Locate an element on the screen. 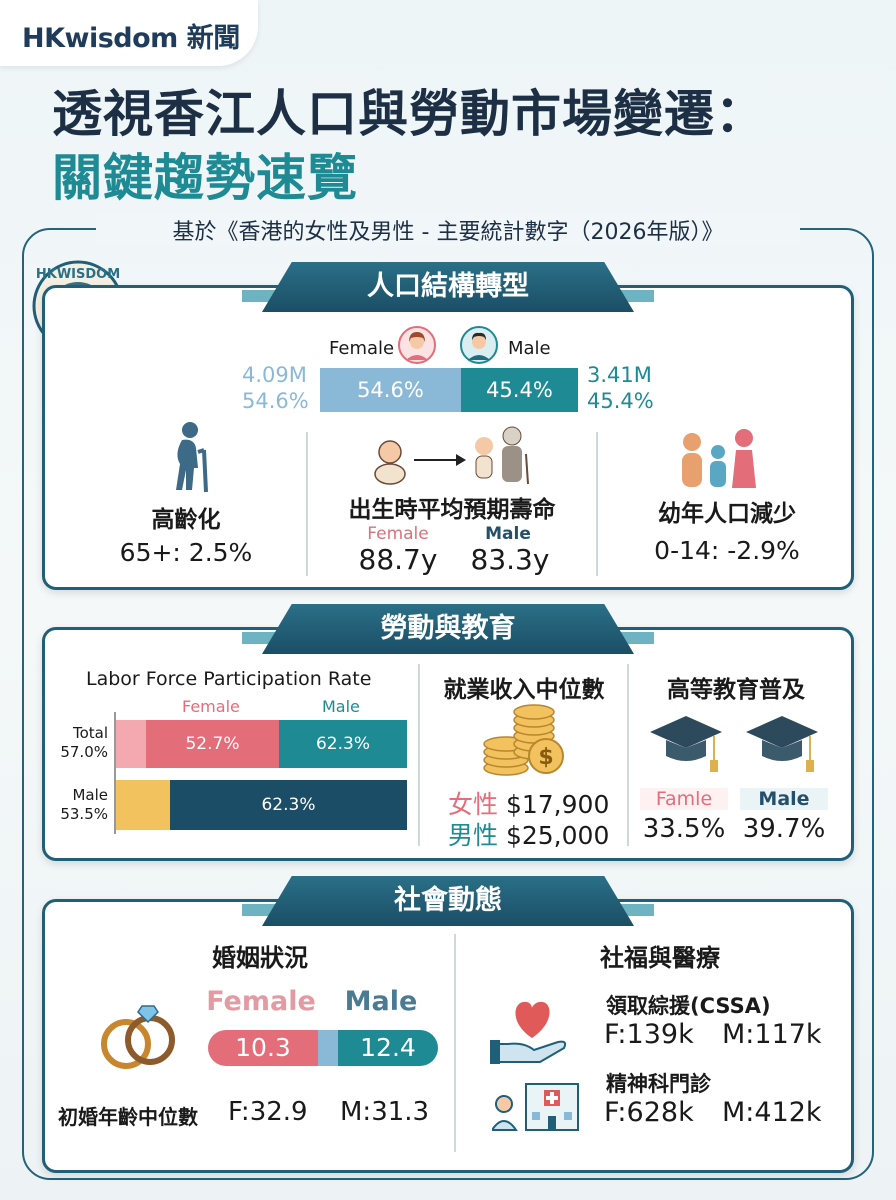 This screenshot has width=896, height=1200. female-legend-label: Female is located at coordinates (362, 348).